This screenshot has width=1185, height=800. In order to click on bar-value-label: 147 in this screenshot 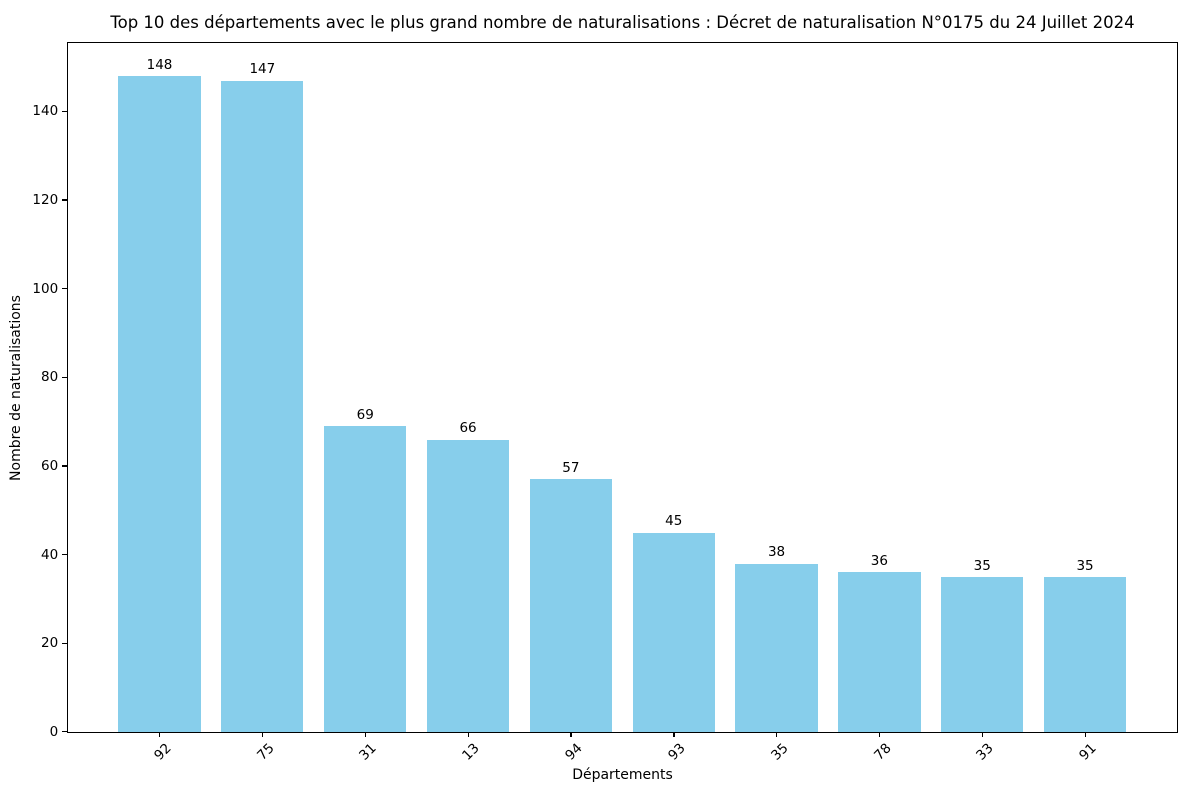, I will do `click(262, 69)`.